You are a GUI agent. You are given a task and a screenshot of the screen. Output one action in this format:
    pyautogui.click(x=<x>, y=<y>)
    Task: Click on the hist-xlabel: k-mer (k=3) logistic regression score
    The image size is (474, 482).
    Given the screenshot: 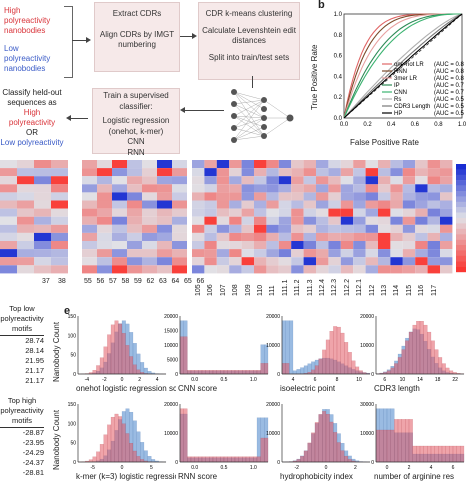 What is the action you would take?
    pyautogui.click(x=126, y=476)
    